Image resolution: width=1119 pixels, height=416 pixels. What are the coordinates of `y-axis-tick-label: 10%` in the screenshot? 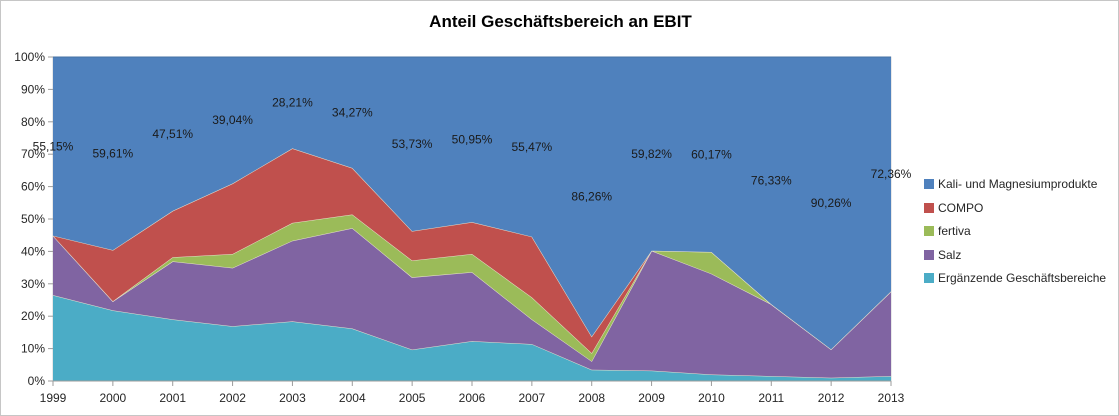 It's located at (33, 349).